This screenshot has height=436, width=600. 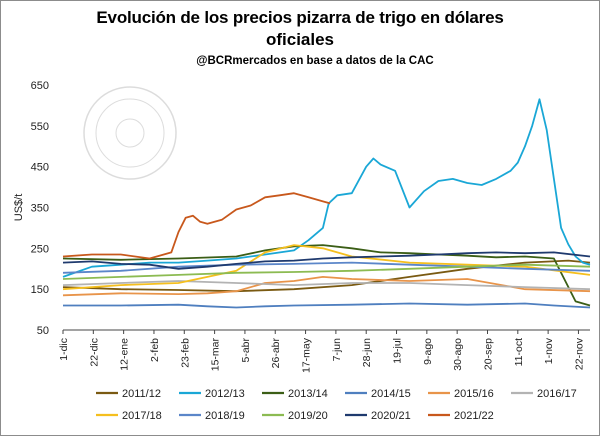 I want to click on x-tick-label: 19-jul, so click(x=398, y=351).